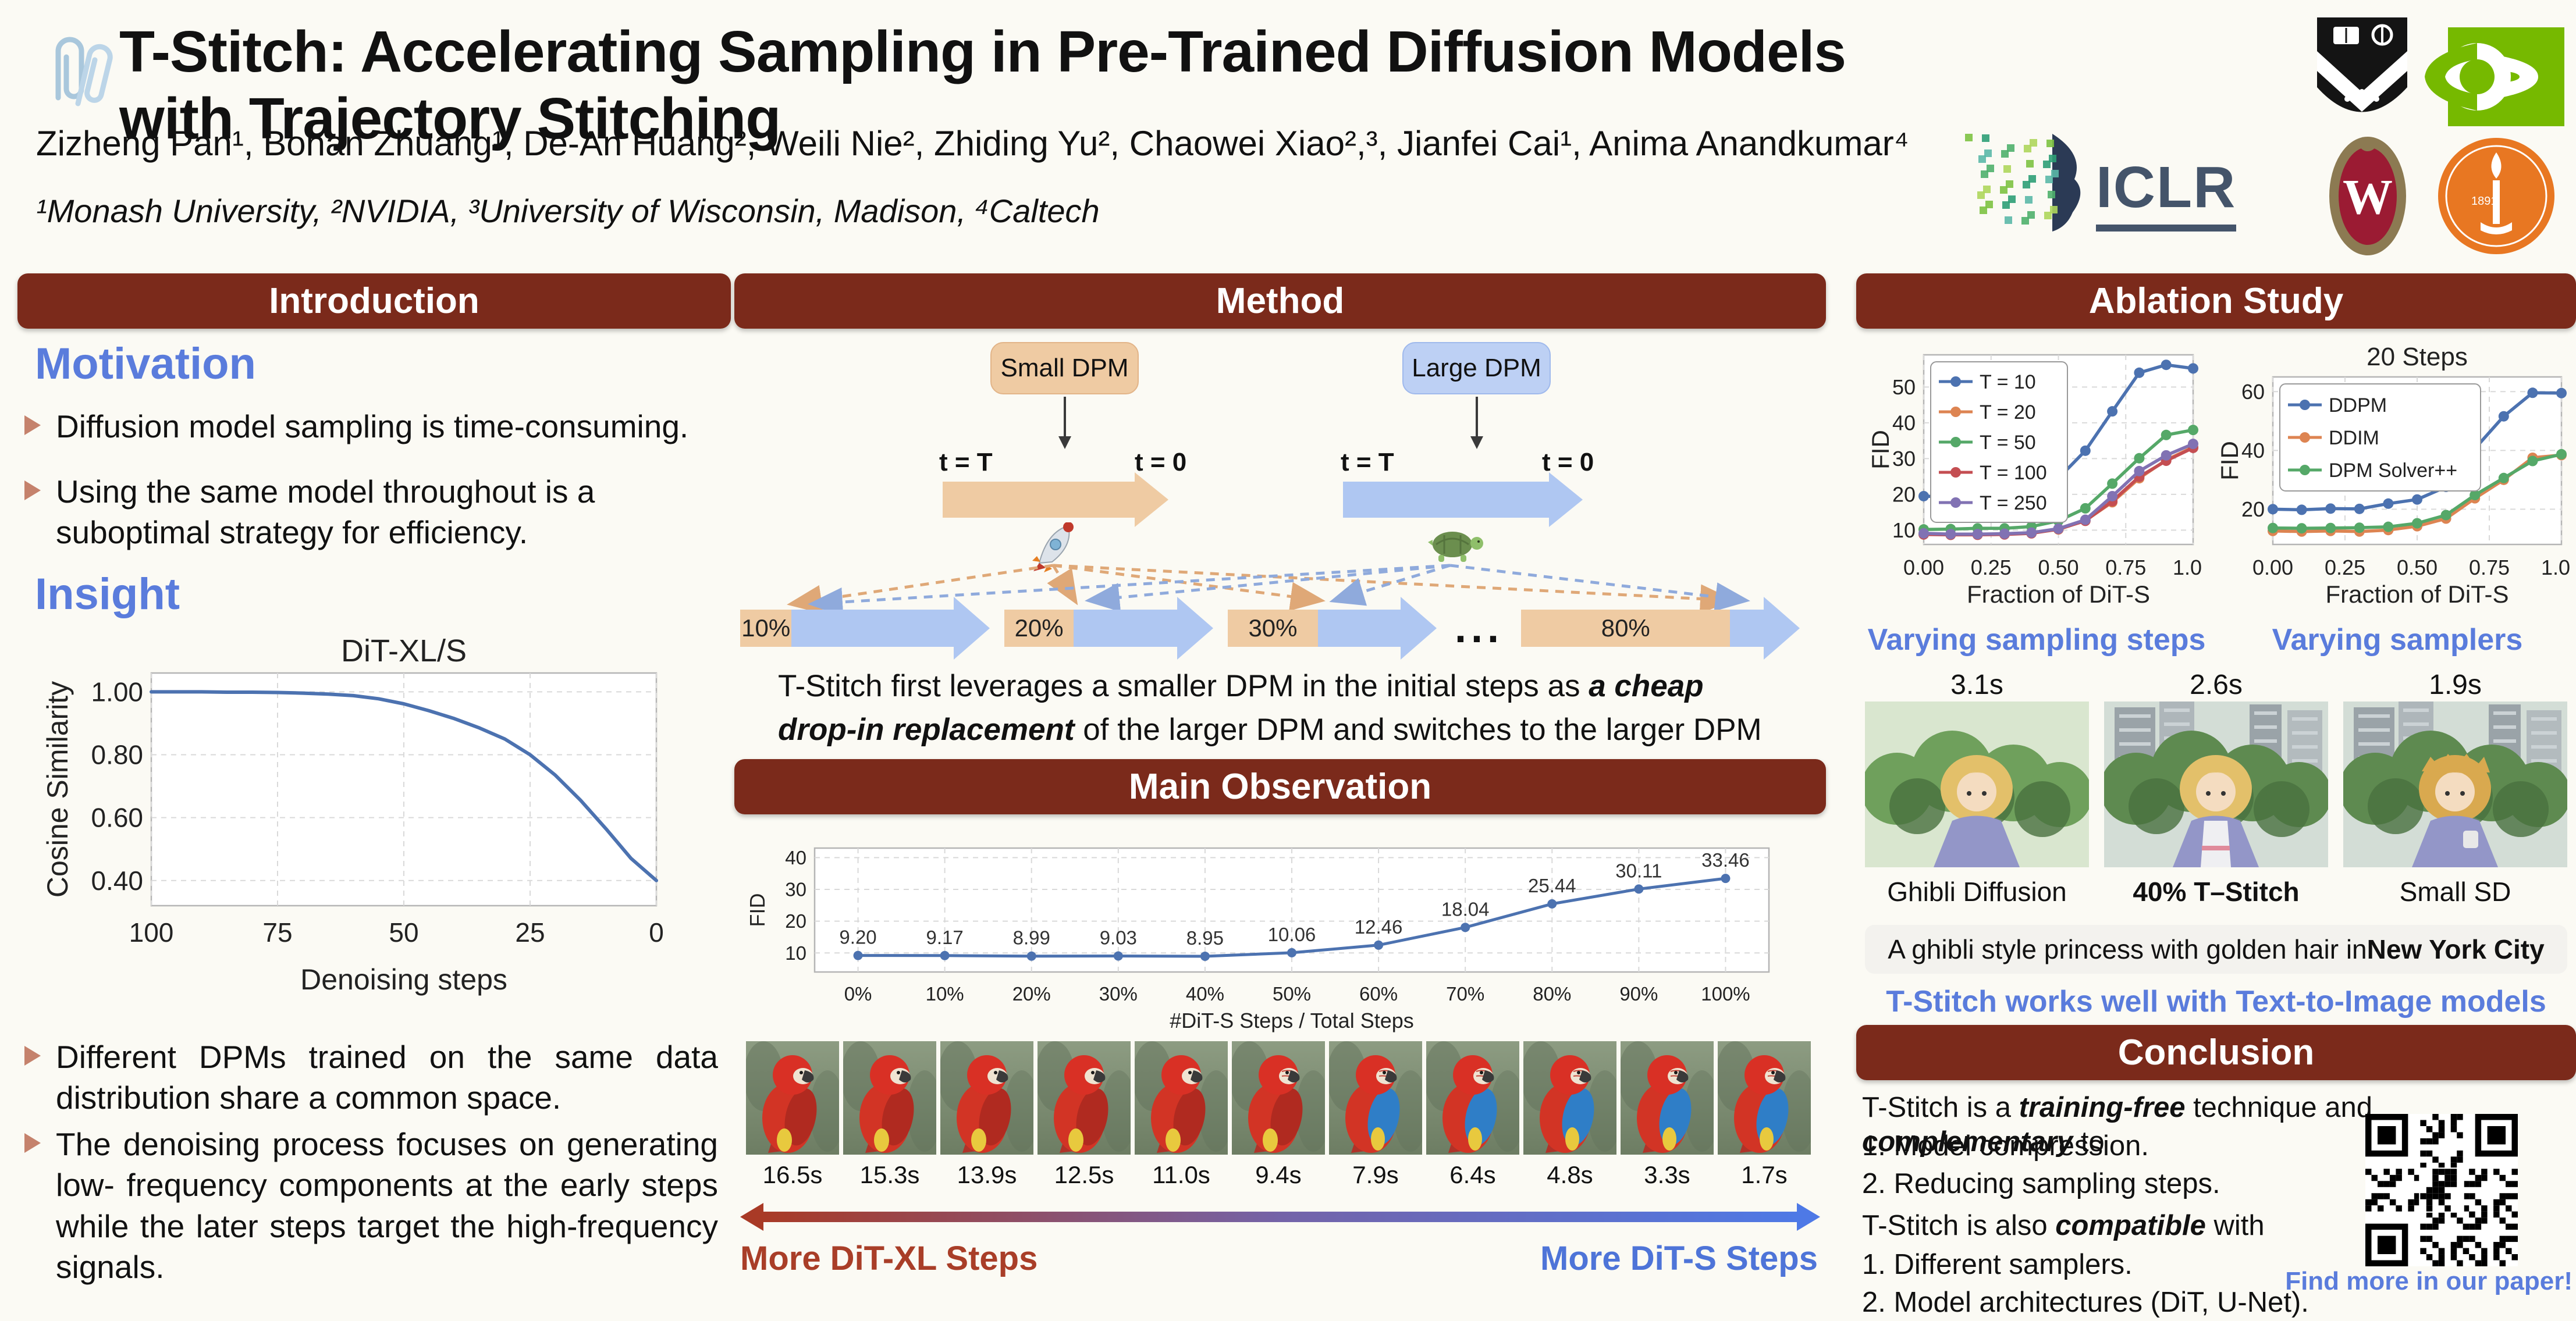 The image size is (2576, 1321). Describe the element at coordinates (2270, 140) in the screenshot. I see `logo-row: ICLR W 1891` at that location.